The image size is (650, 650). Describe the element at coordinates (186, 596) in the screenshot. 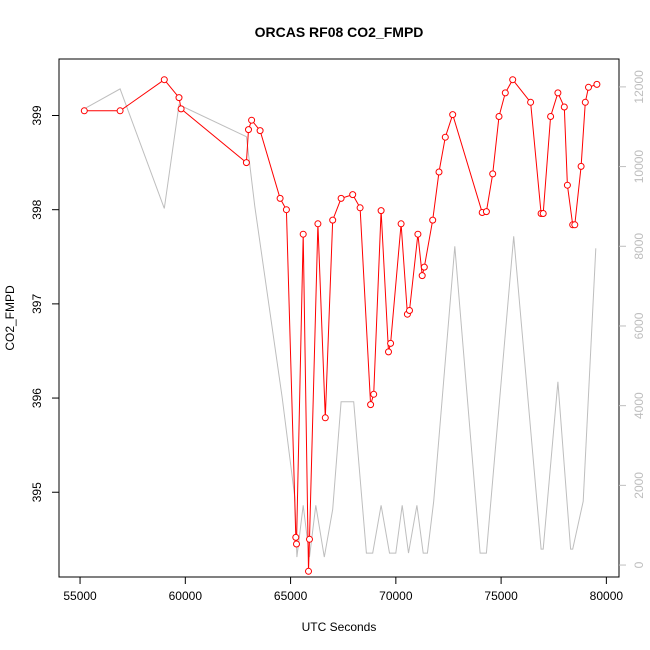

I see `x-tick-label: 60000` at that location.